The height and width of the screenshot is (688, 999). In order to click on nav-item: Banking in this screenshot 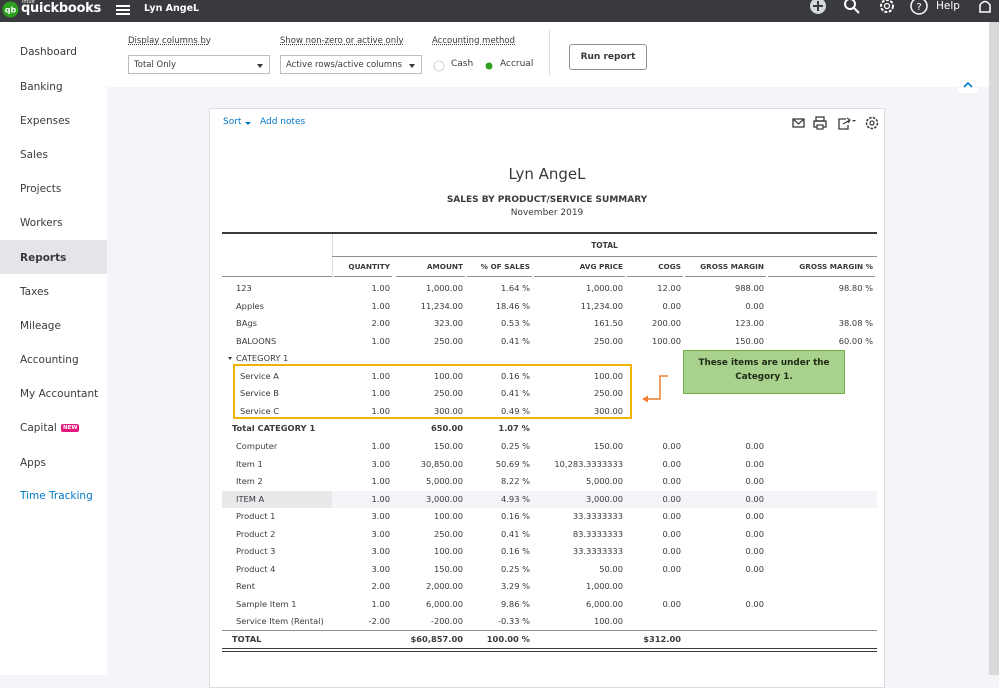, I will do `click(41, 87)`.